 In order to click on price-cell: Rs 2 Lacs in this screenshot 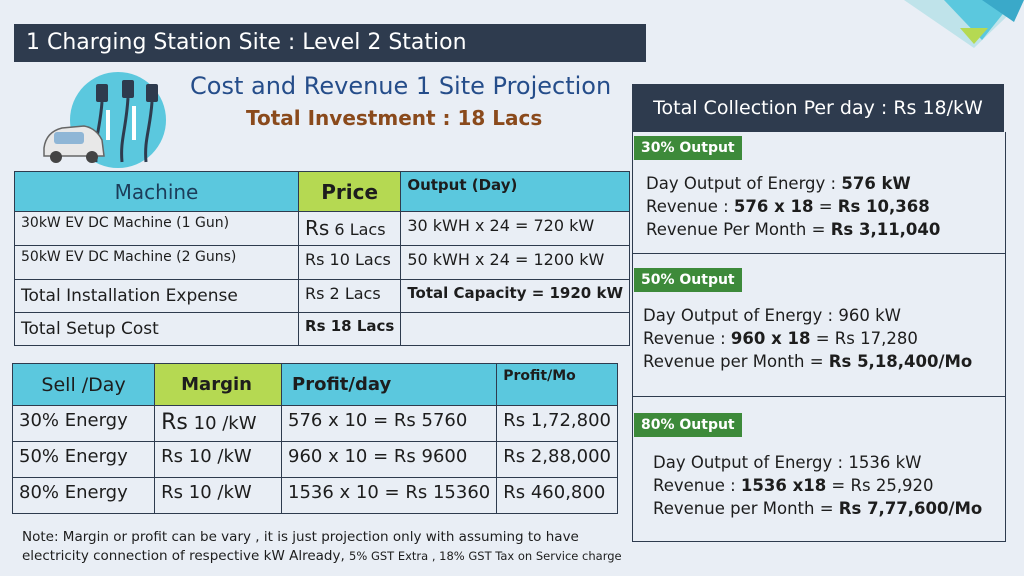, I will do `click(350, 296)`.